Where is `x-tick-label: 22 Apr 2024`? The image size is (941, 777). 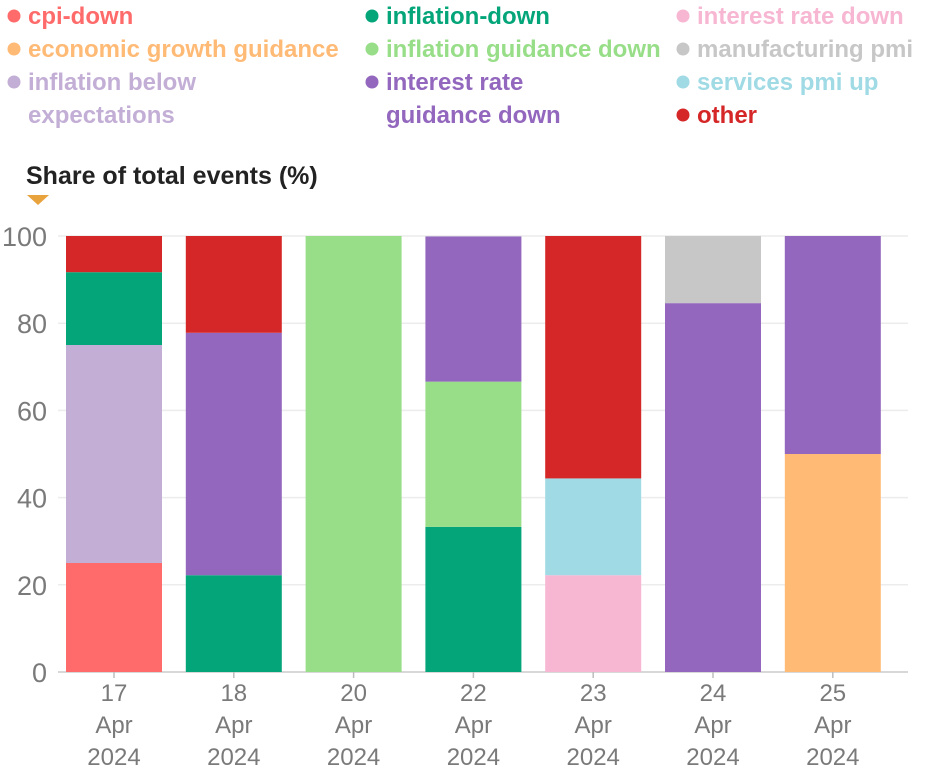 x-tick-label: 22 Apr 2024 is located at coordinates (473, 725).